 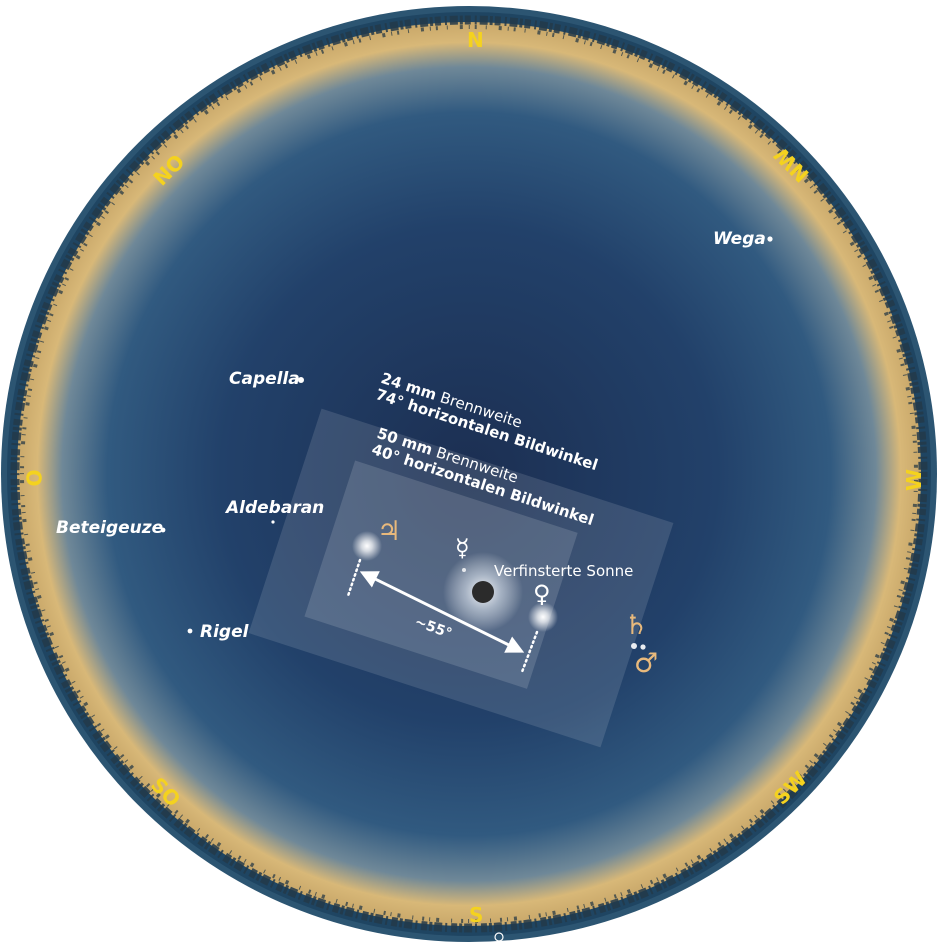 What do you see at coordinates (914, 480) in the screenshot?
I see `compass-west: W` at bounding box center [914, 480].